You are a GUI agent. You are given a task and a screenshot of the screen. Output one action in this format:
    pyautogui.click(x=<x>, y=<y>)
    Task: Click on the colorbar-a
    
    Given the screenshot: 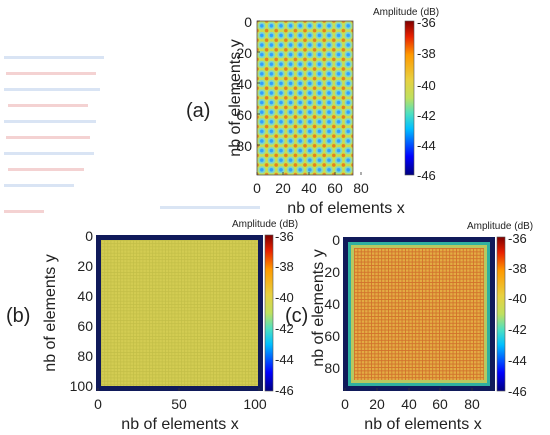 What is the action you would take?
    pyautogui.click(x=409, y=98)
    